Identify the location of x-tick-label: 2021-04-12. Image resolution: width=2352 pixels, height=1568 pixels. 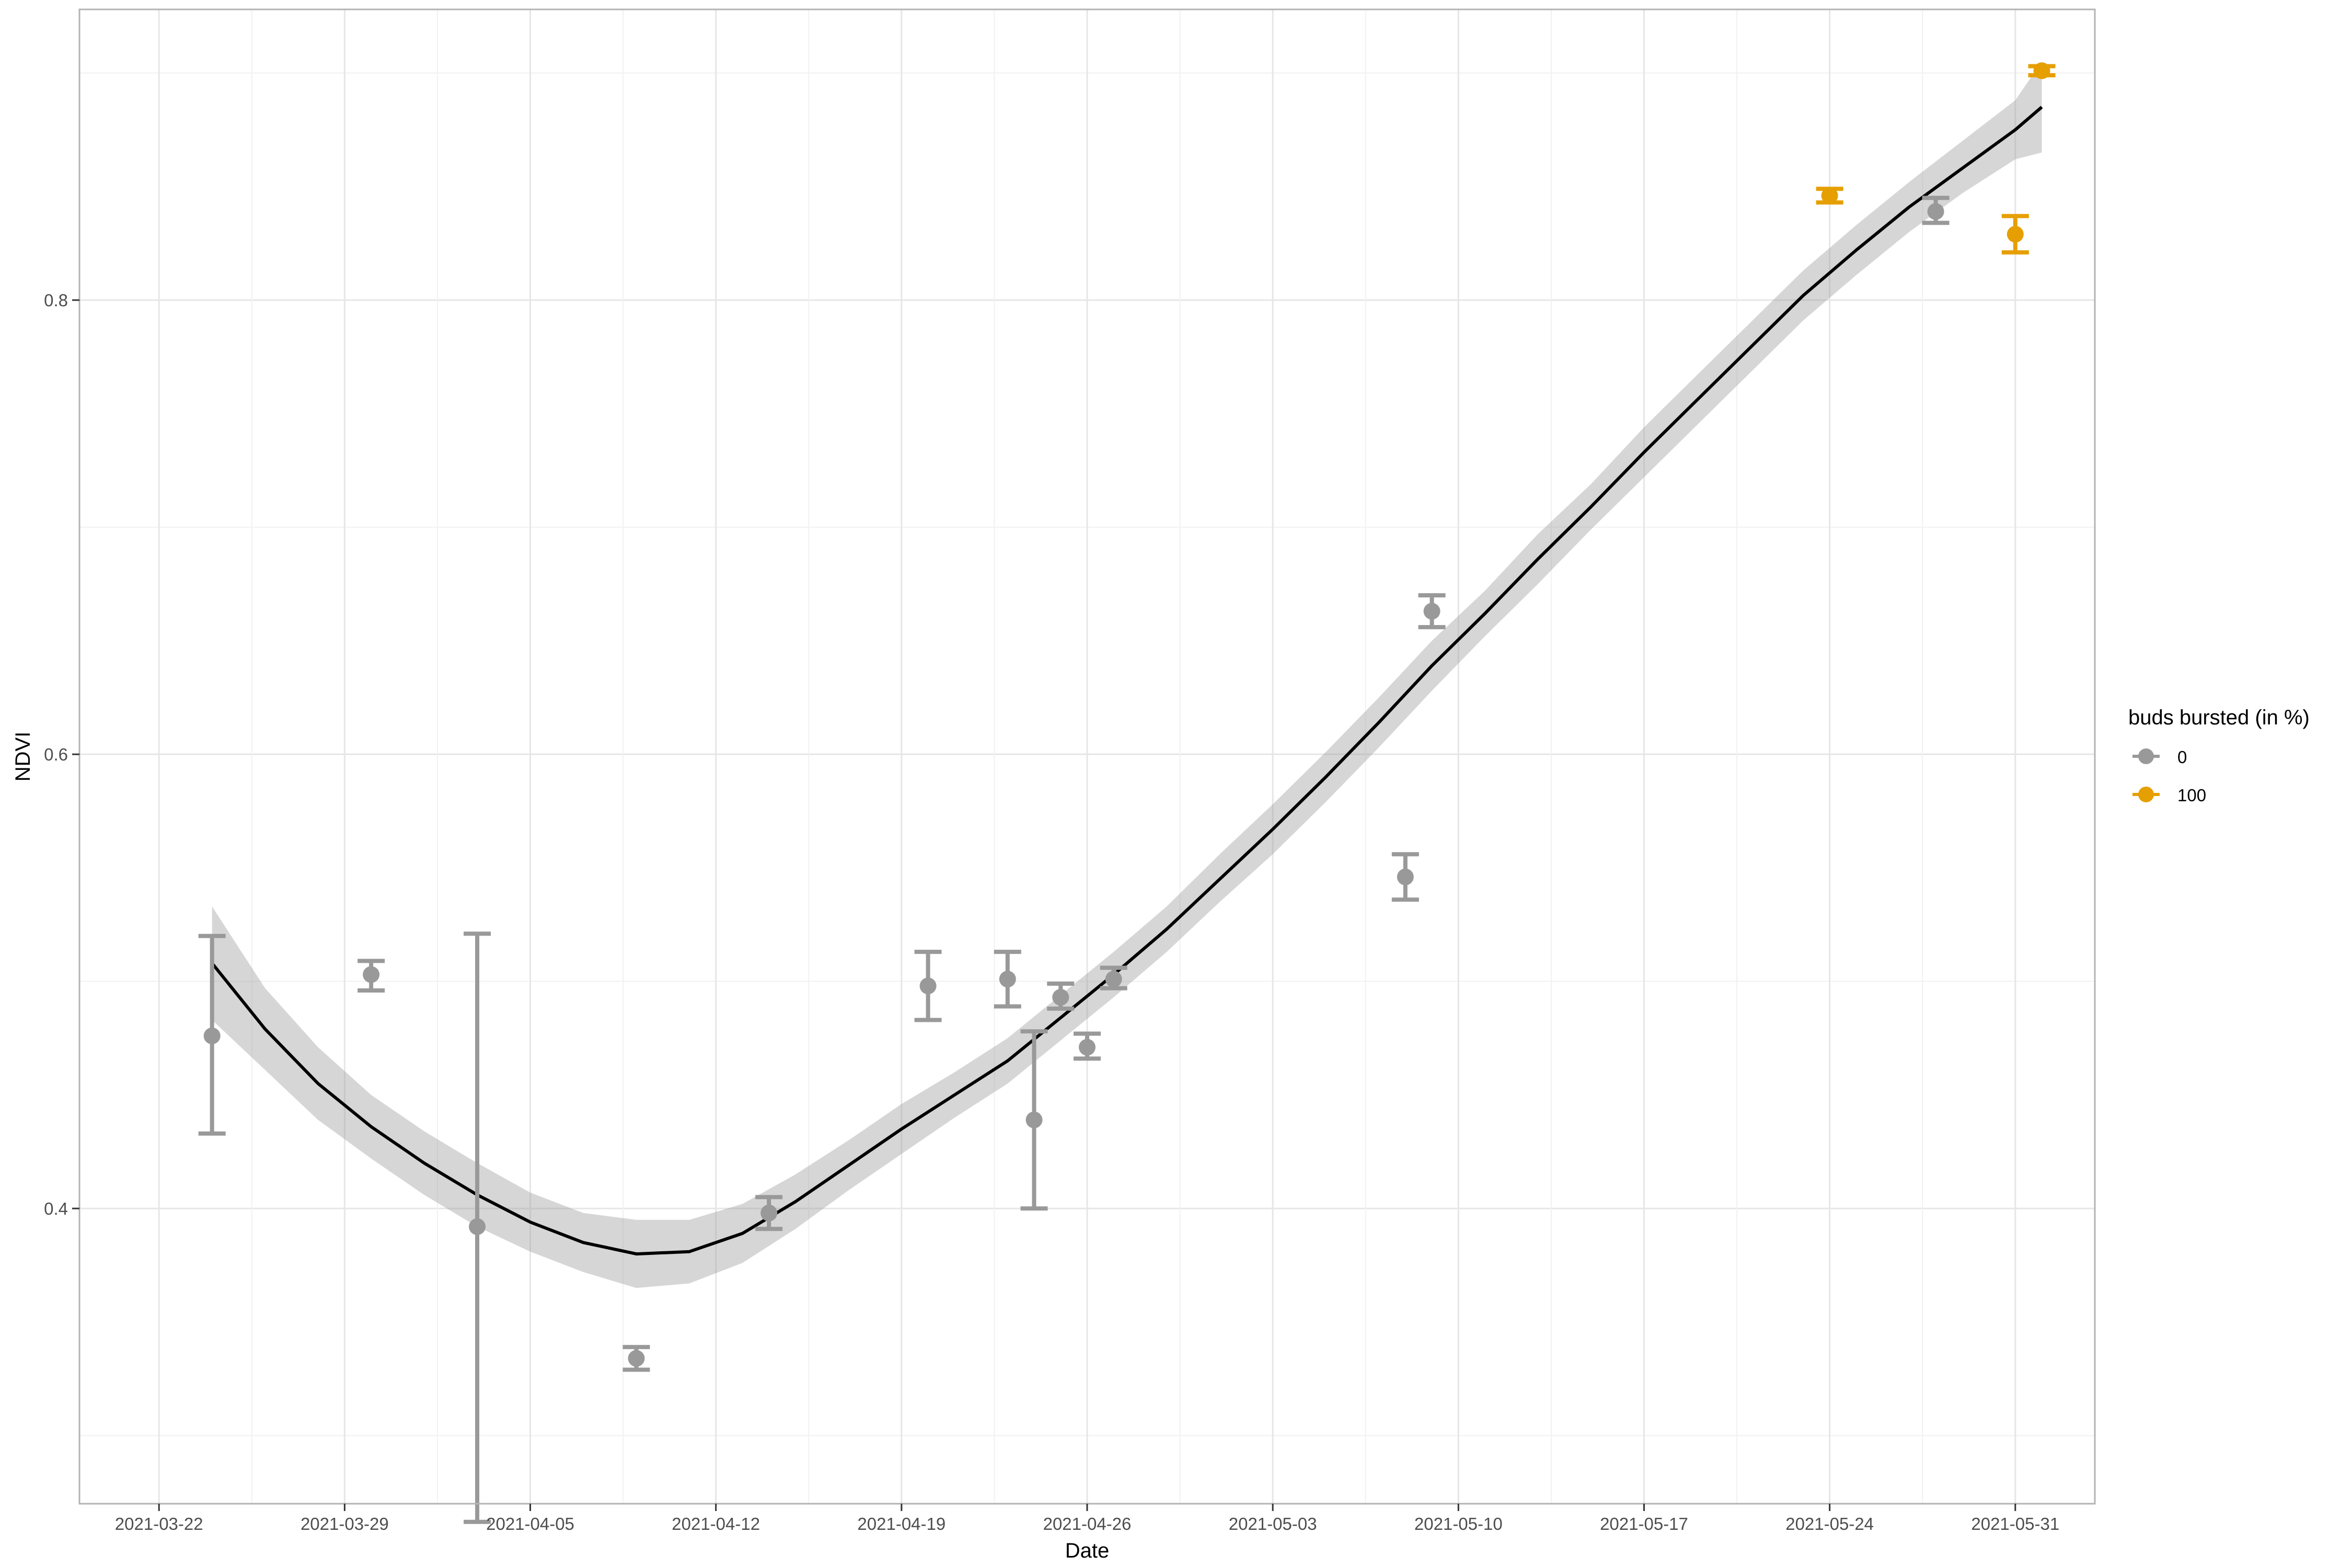
(716, 1524).